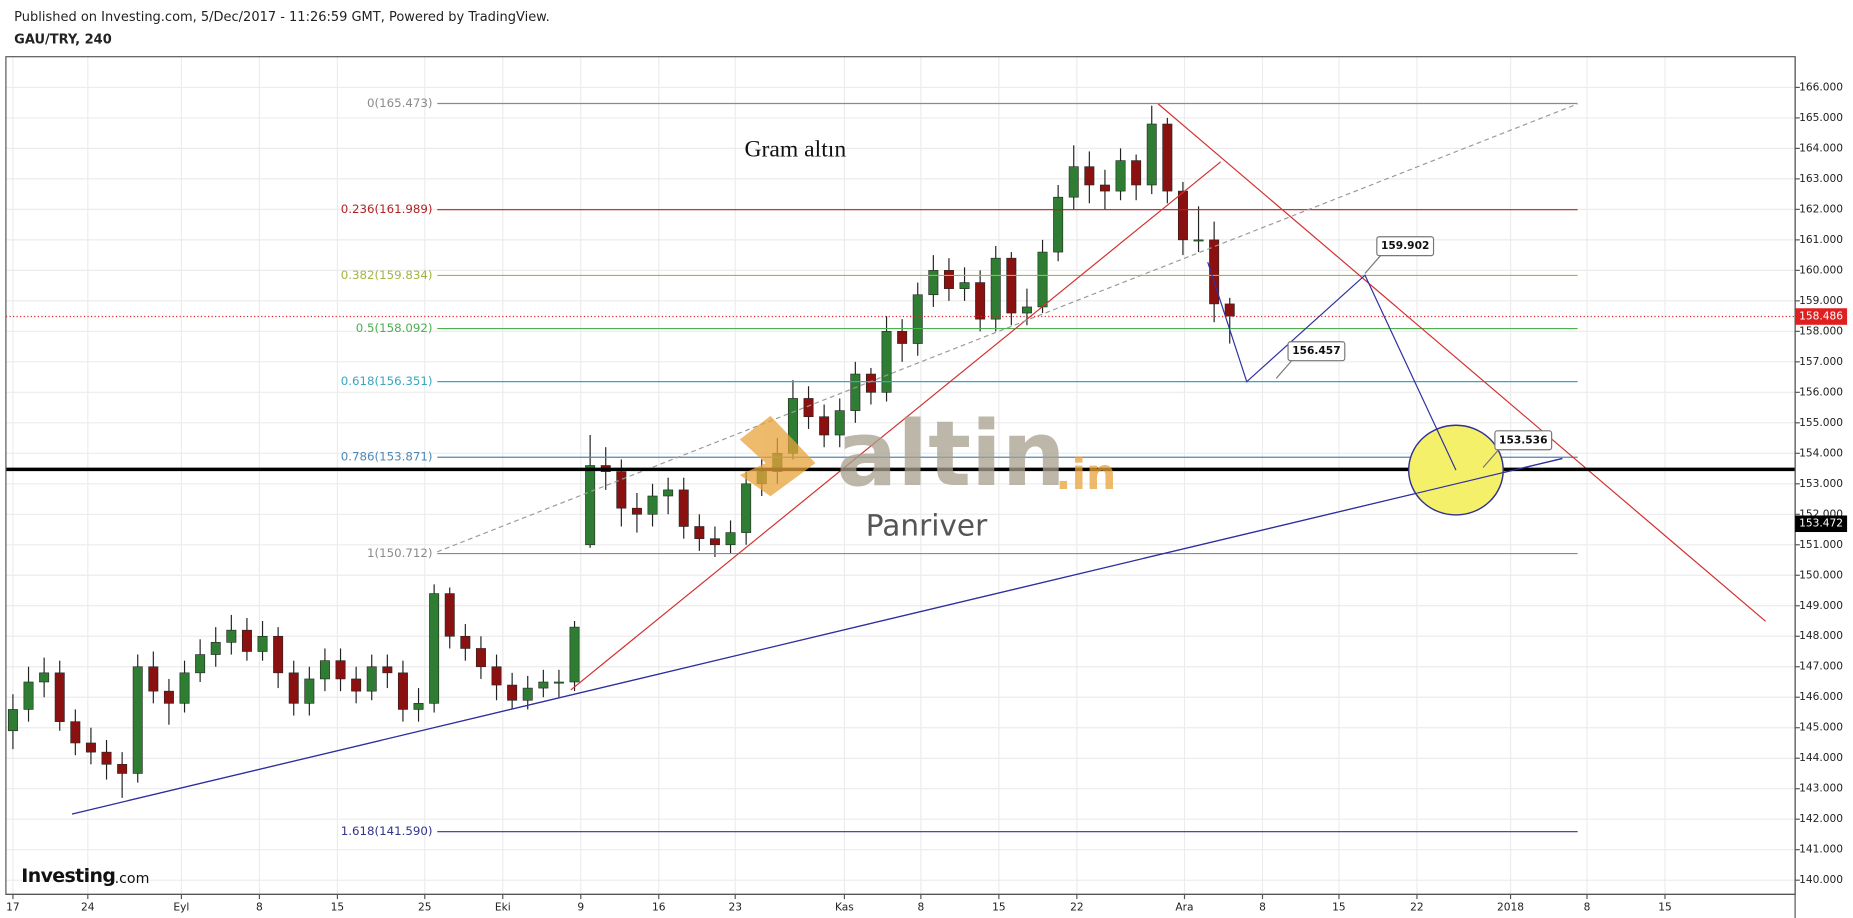  What do you see at coordinates (1821, 178) in the screenshot?
I see `y-tick-label: 163.000` at bounding box center [1821, 178].